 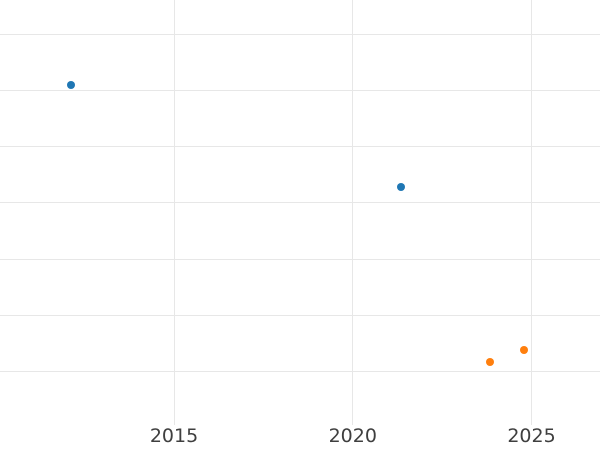 What do you see at coordinates (174, 436) in the screenshot?
I see `x-tick-label: 2015` at bounding box center [174, 436].